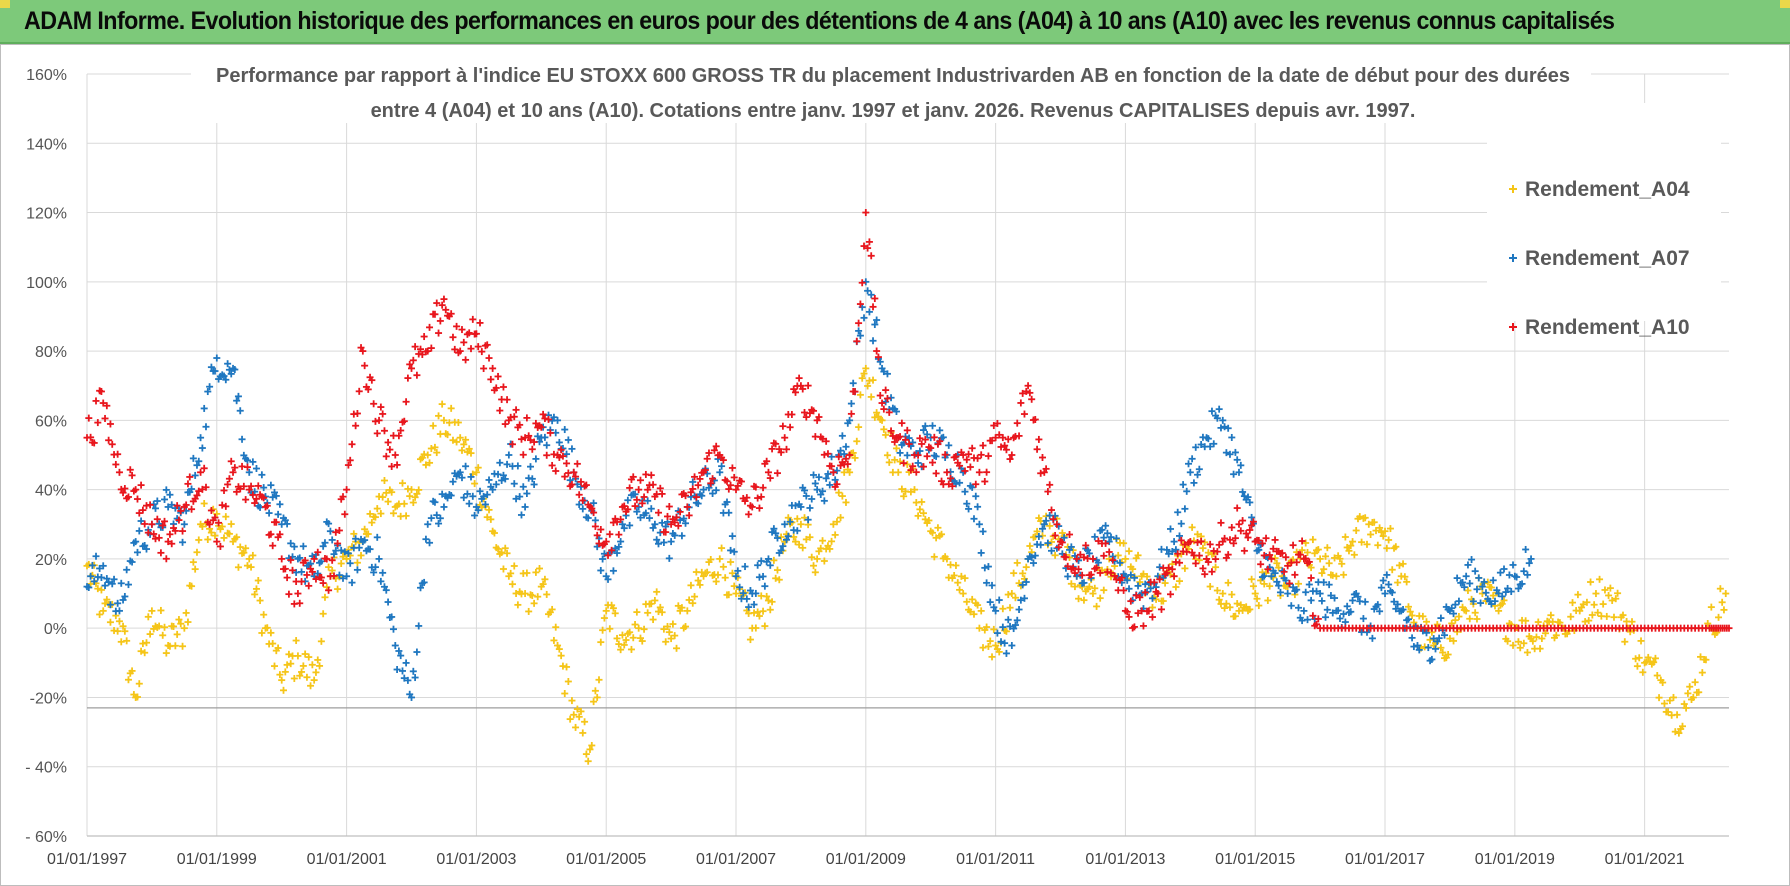 Image resolution: width=1790 pixels, height=886 pixels. What do you see at coordinates (46, 837) in the screenshot?
I see `y-tick-label: - 60%` at bounding box center [46, 837].